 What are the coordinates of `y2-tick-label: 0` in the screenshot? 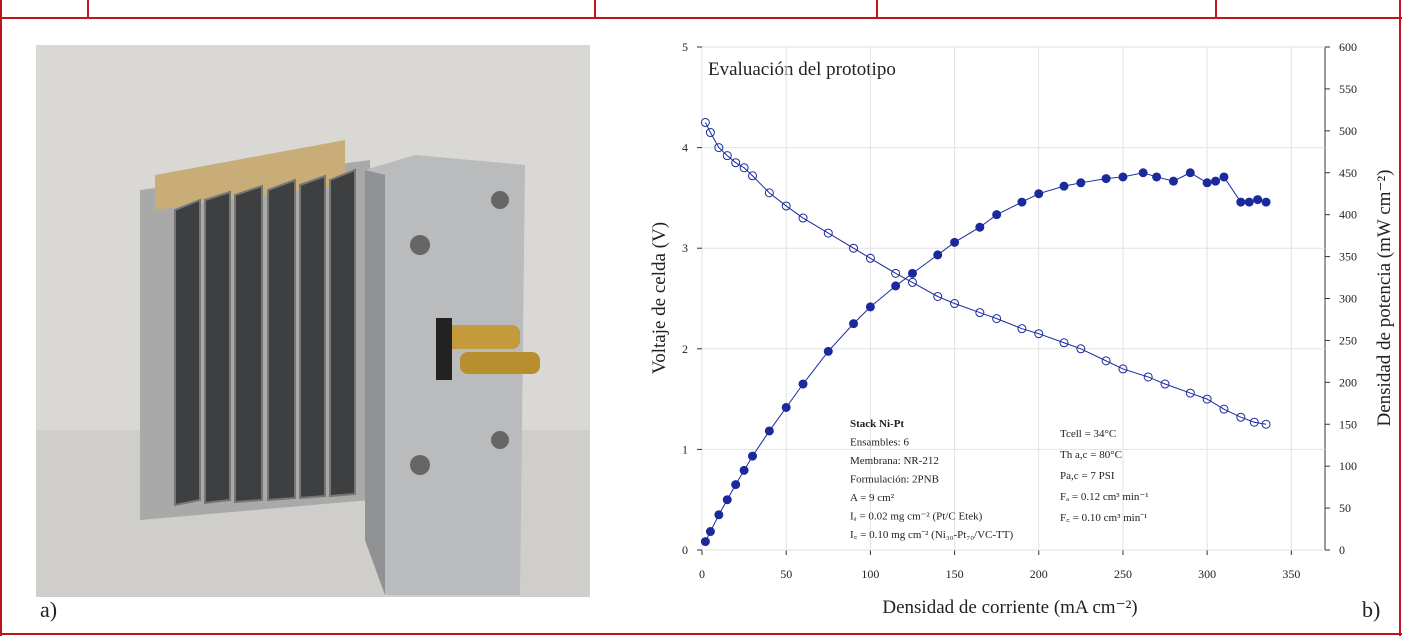 It's located at (1342, 550).